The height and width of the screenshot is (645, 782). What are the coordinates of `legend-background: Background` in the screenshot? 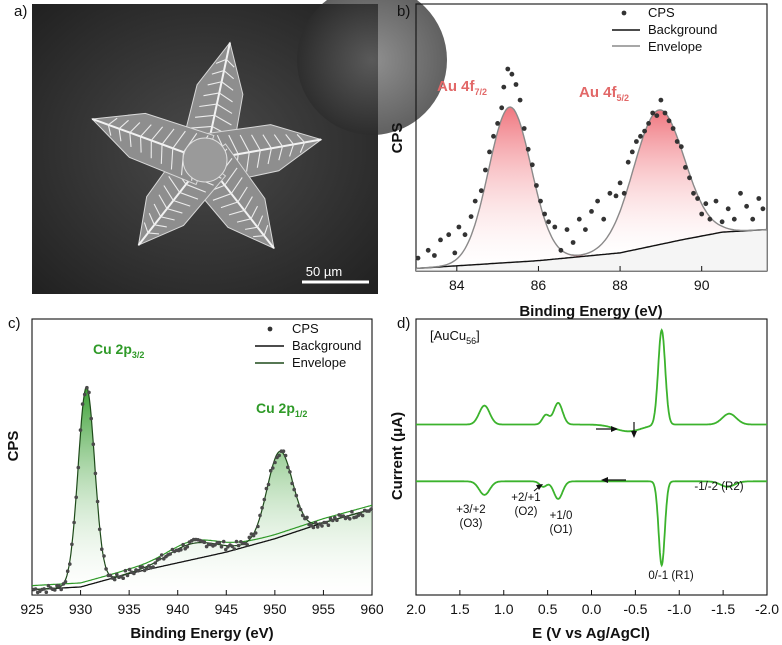 It's located at (682, 29).